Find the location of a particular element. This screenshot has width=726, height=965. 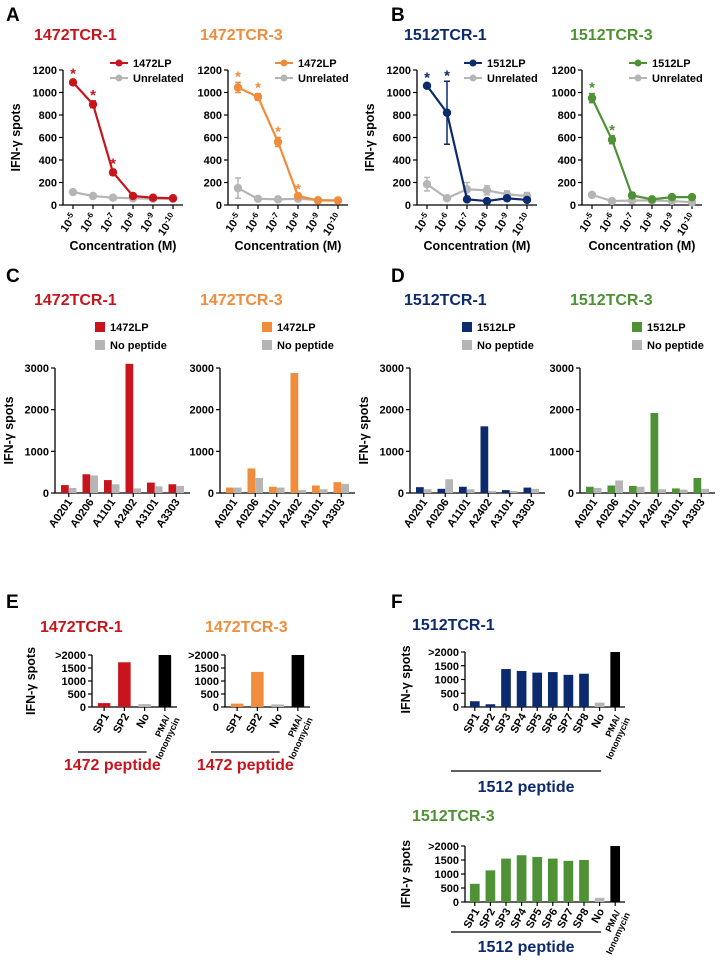

bar-1472LP-A0206 is located at coordinates (251, 480).